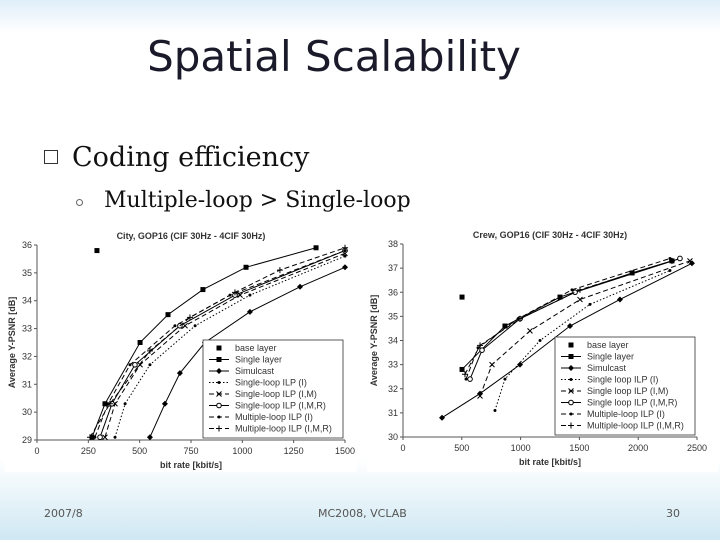 The width and height of the screenshot is (720, 540). Describe the element at coordinates (402, 448) in the screenshot. I see `x-tick-label: 0` at that location.